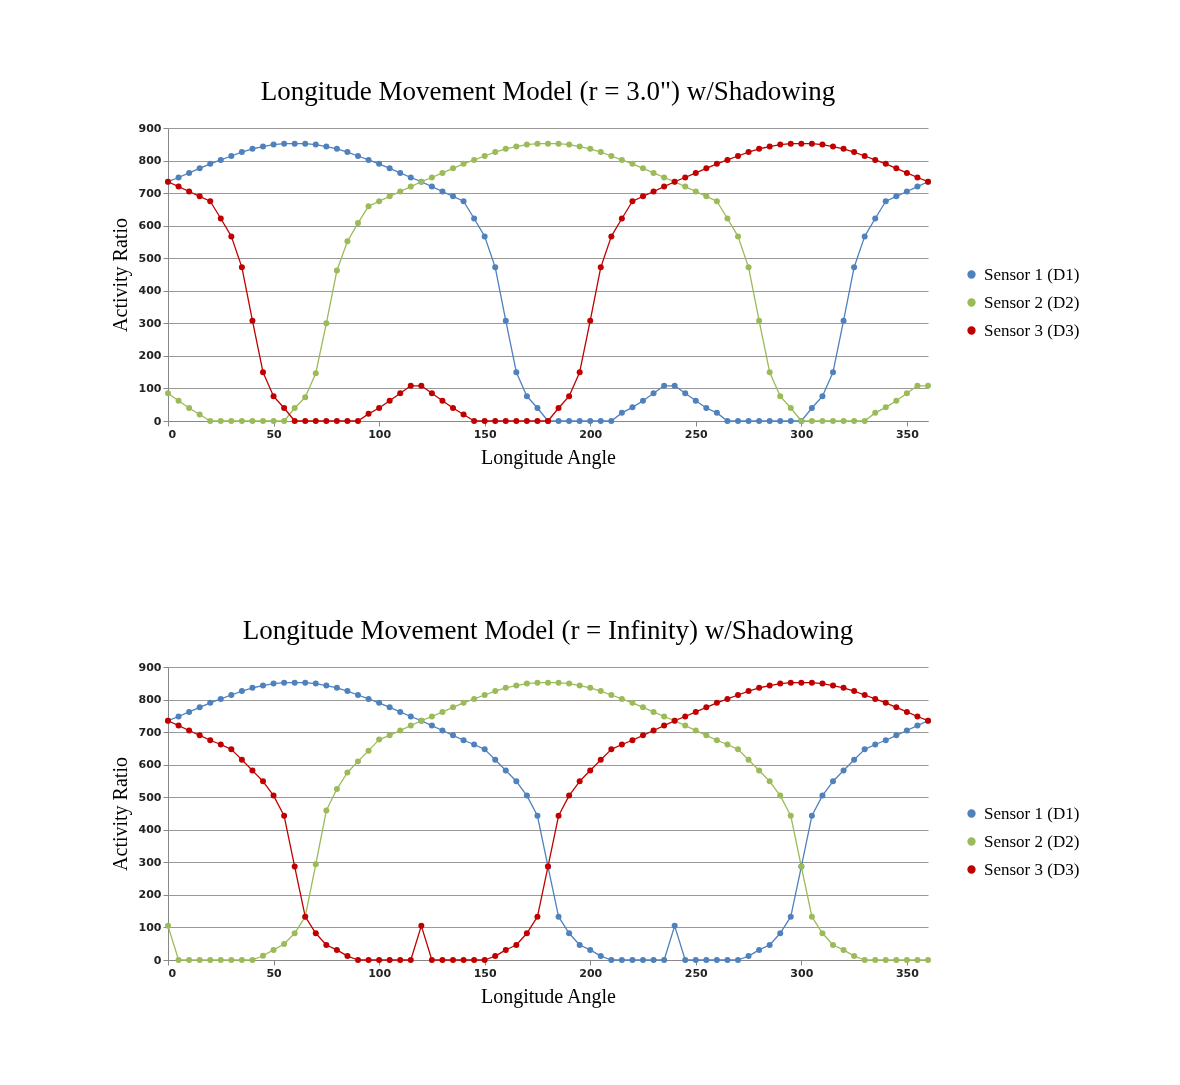  What do you see at coordinates (548, 630) in the screenshot?
I see `chart-title: Longitude Movement Model (r = Infinity) w/Shadowing` at bounding box center [548, 630].